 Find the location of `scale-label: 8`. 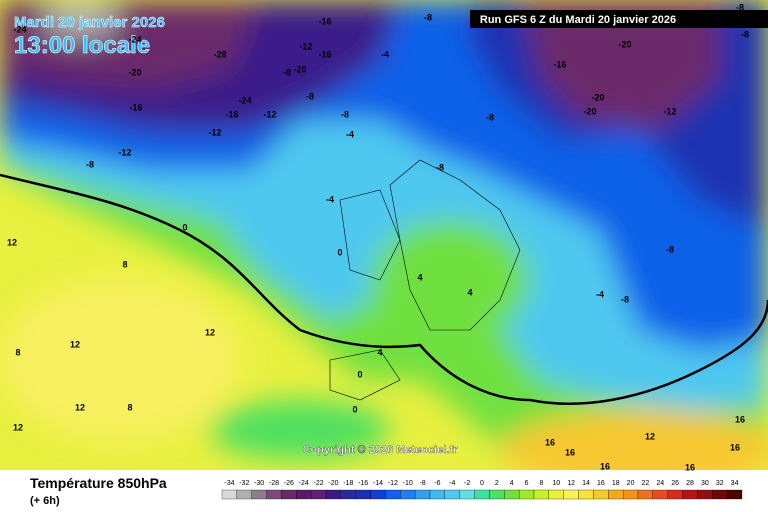

scale-label: 8 is located at coordinates (541, 483).